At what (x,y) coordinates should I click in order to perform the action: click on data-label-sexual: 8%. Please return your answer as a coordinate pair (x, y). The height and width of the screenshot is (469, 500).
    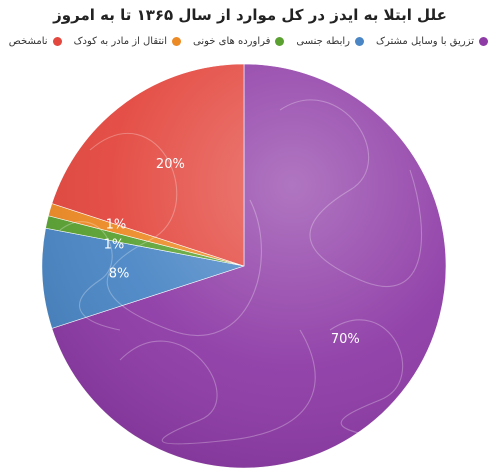
    Looking at the image, I should click on (119, 273).